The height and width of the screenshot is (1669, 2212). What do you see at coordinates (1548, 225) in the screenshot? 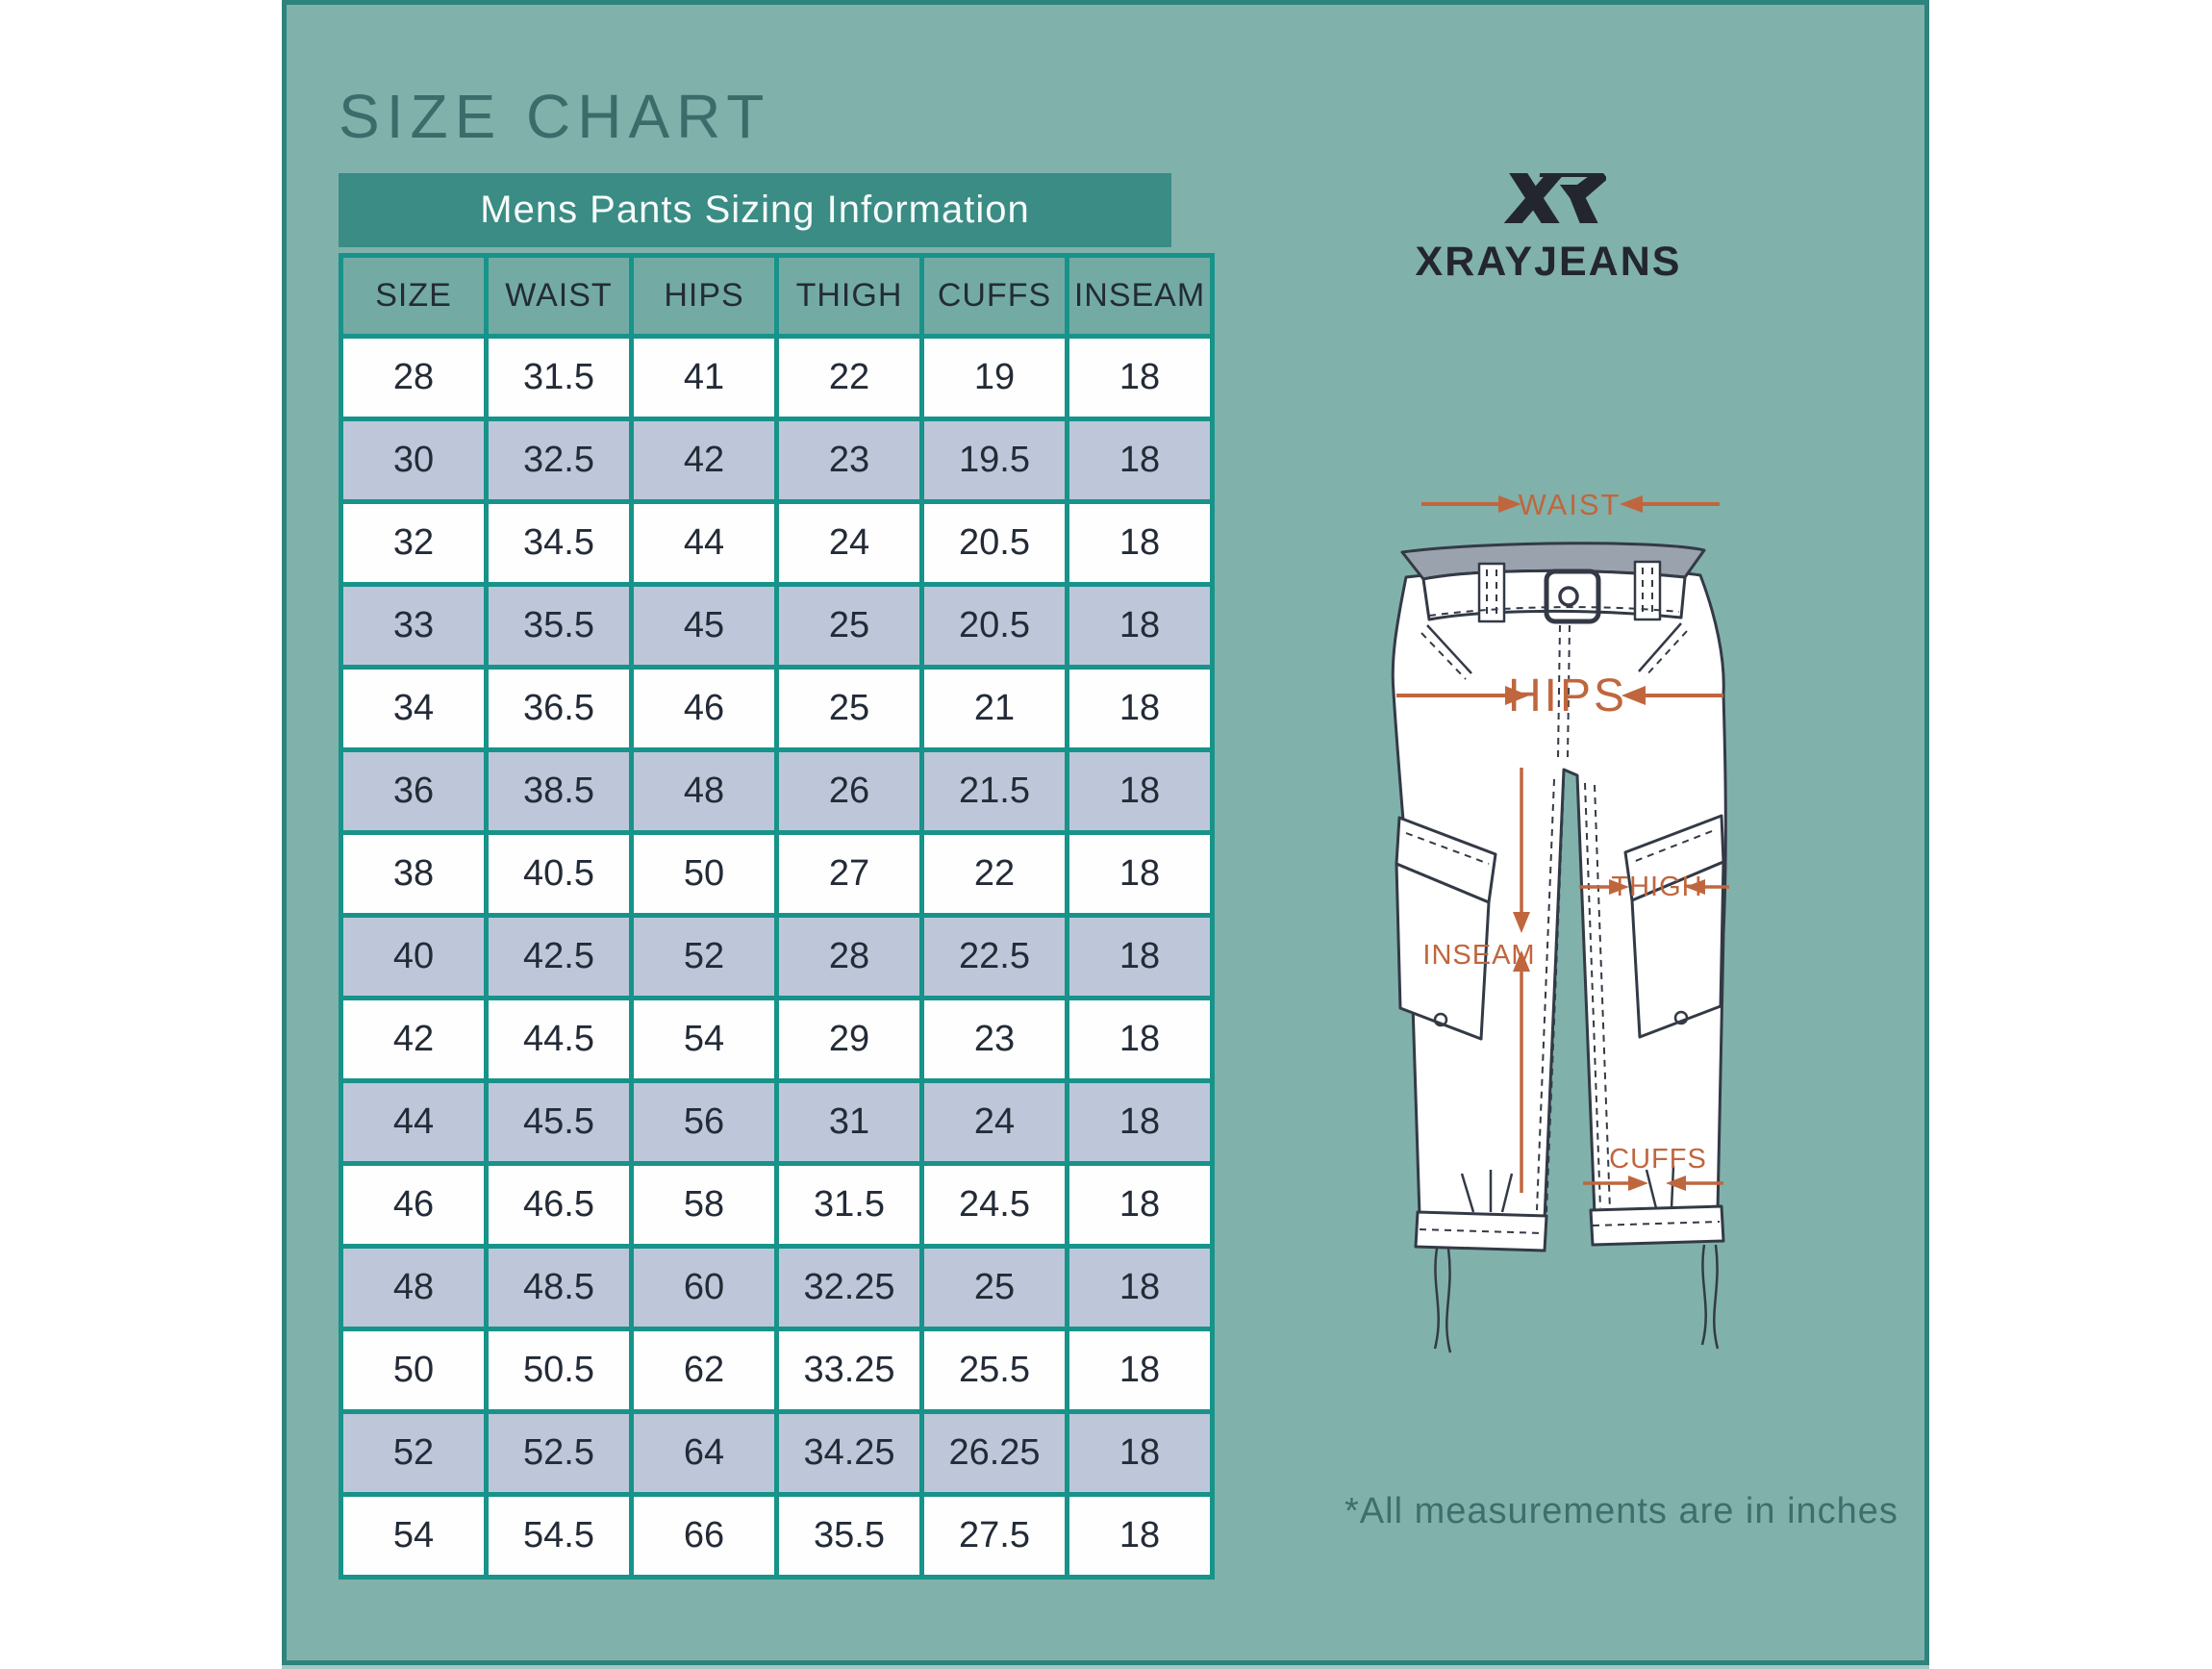
I see `brand-logo: XRAYJEANS` at bounding box center [1548, 225].